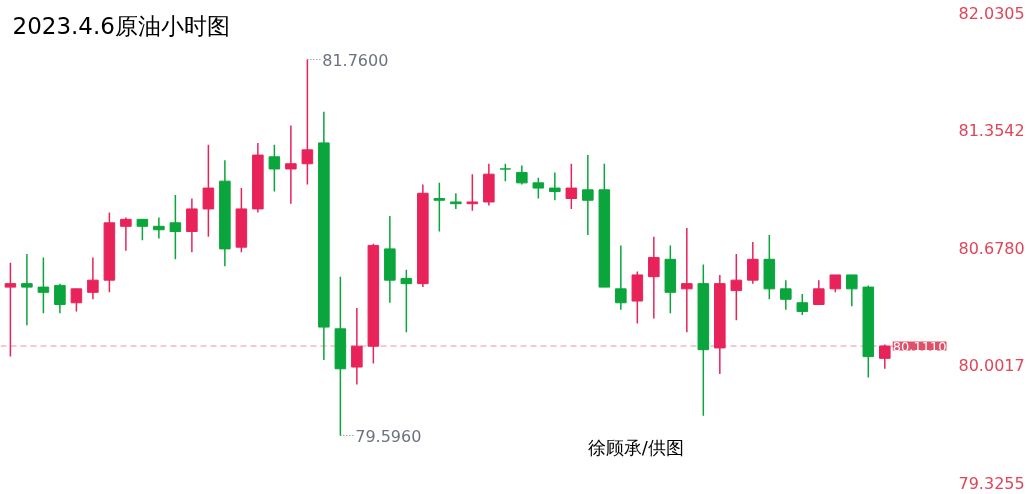  I want to click on y-tick-label: 80.0017, so click(991, 366).